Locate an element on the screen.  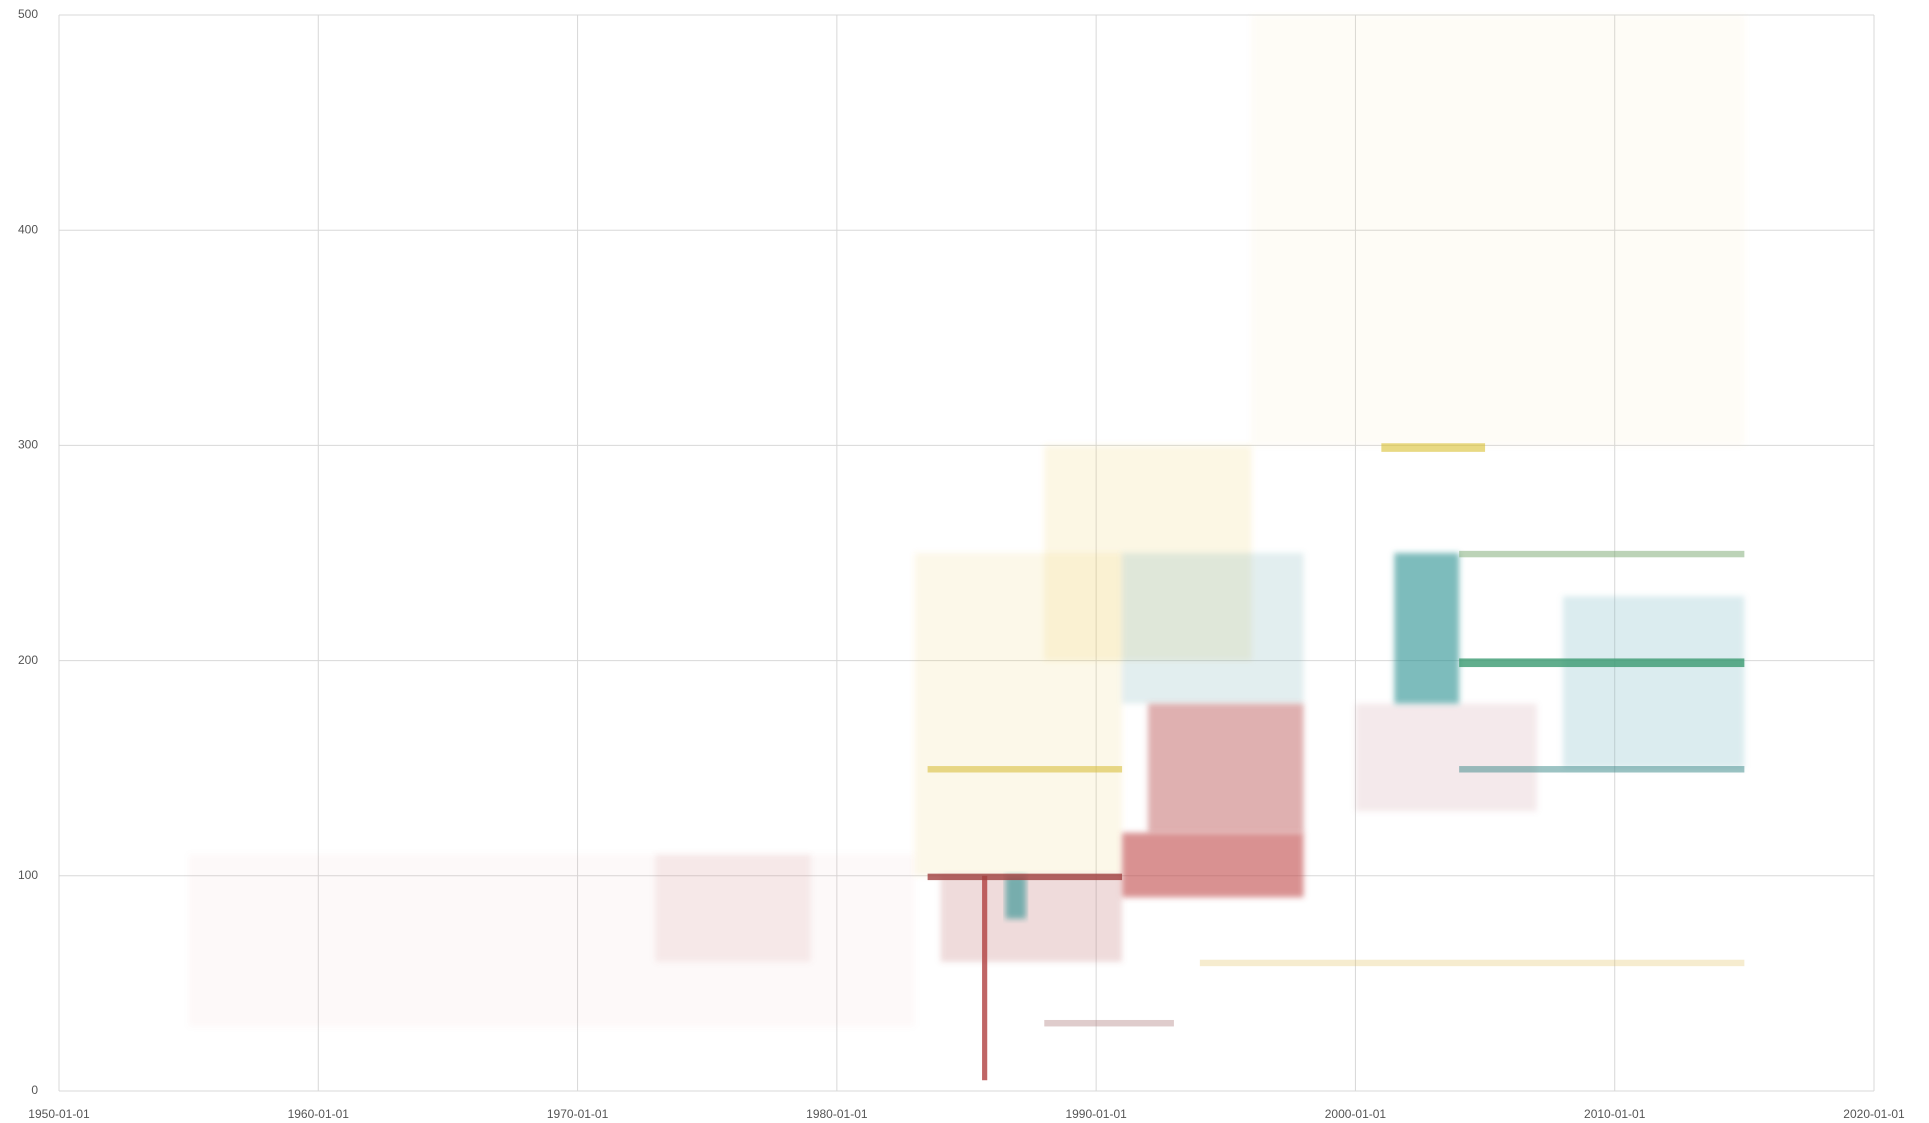
y-tick-label: 500 is located at coordinates (28, 14).